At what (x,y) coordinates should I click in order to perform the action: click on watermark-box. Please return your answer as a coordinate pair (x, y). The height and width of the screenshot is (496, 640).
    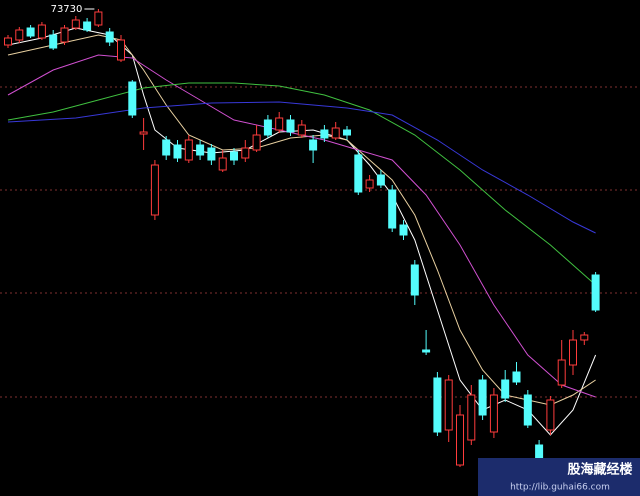
    Looking at the image, I should click on (559, 477).